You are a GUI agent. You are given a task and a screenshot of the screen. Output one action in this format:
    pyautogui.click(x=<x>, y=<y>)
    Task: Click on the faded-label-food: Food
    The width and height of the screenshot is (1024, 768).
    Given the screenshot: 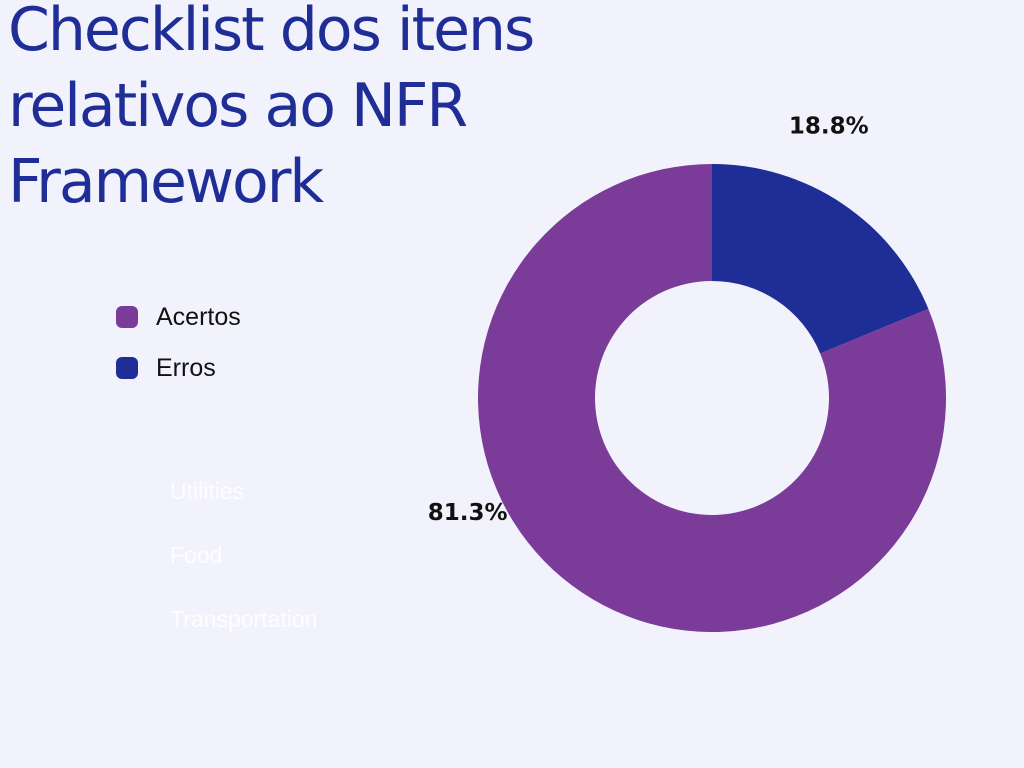 What is the action you would take?
    pyautogui.click(x=196, y=555)
    